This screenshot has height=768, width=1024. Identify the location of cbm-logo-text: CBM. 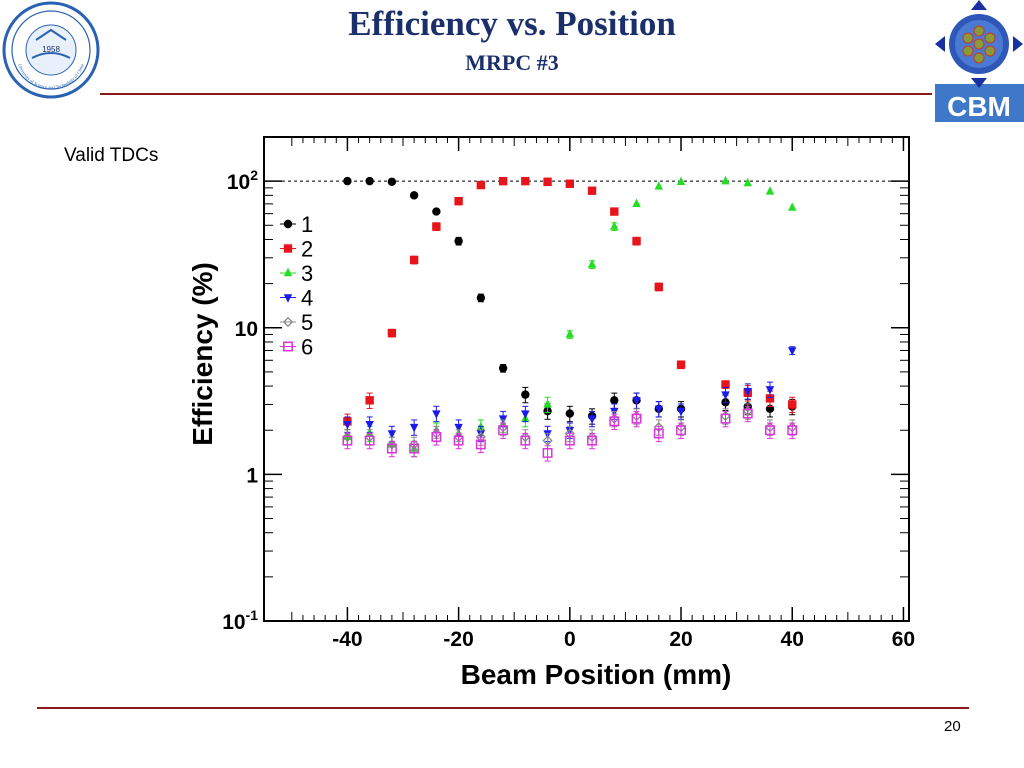
(979, 106).